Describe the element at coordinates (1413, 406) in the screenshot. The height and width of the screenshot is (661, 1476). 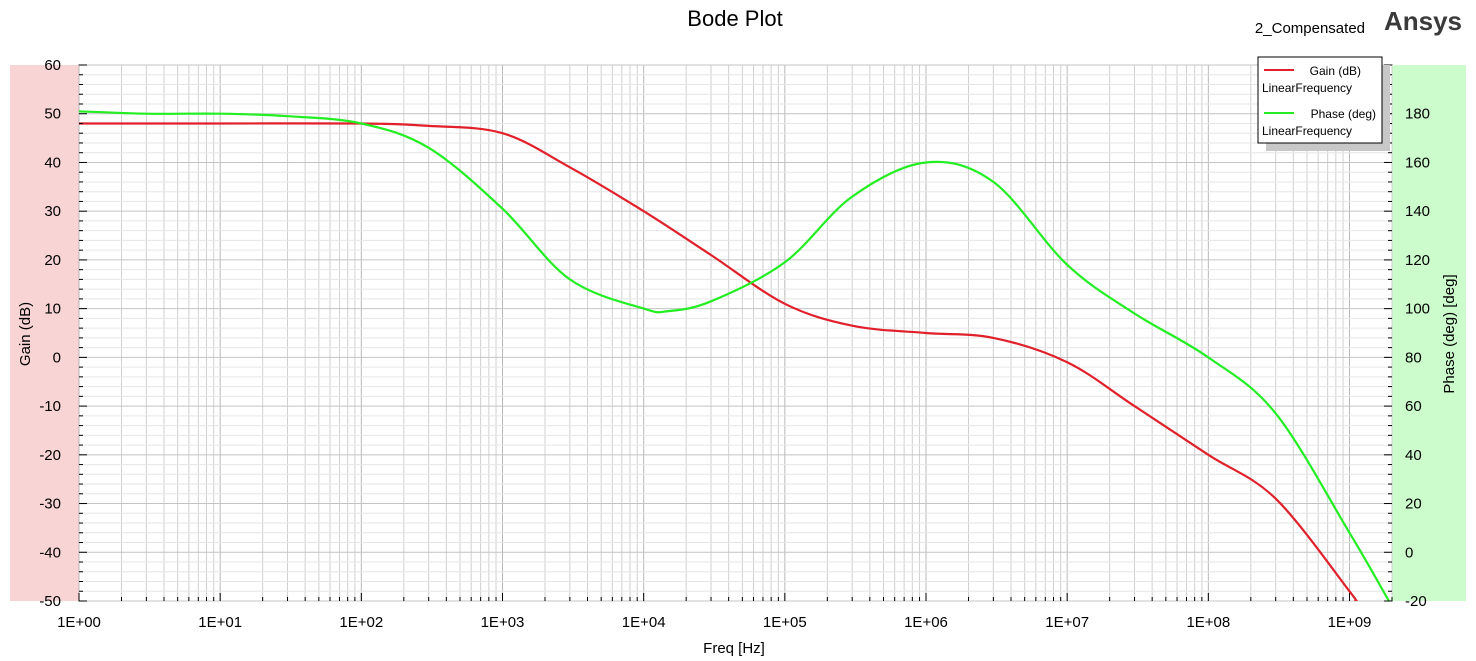
I see `y2-tick-label: 60` at that location.